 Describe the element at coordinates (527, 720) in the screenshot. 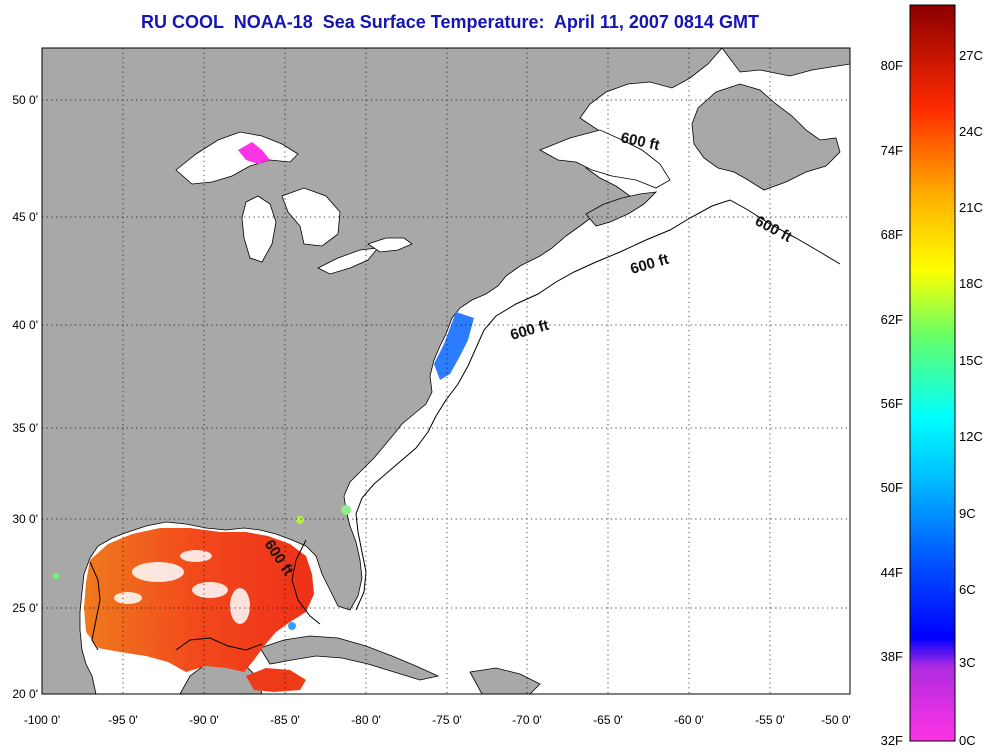

I see `lon-tick-label: -70 0'` at that location.